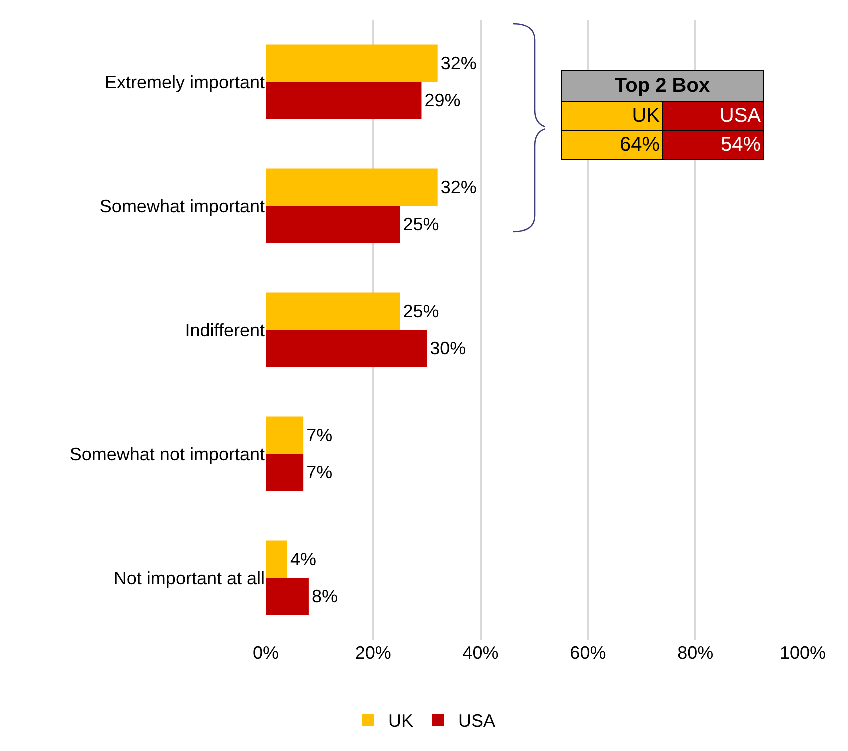 This screenshot has height=751, width=848. I want to click on y-tick-label: Somewhat not important, so click(167, 454).